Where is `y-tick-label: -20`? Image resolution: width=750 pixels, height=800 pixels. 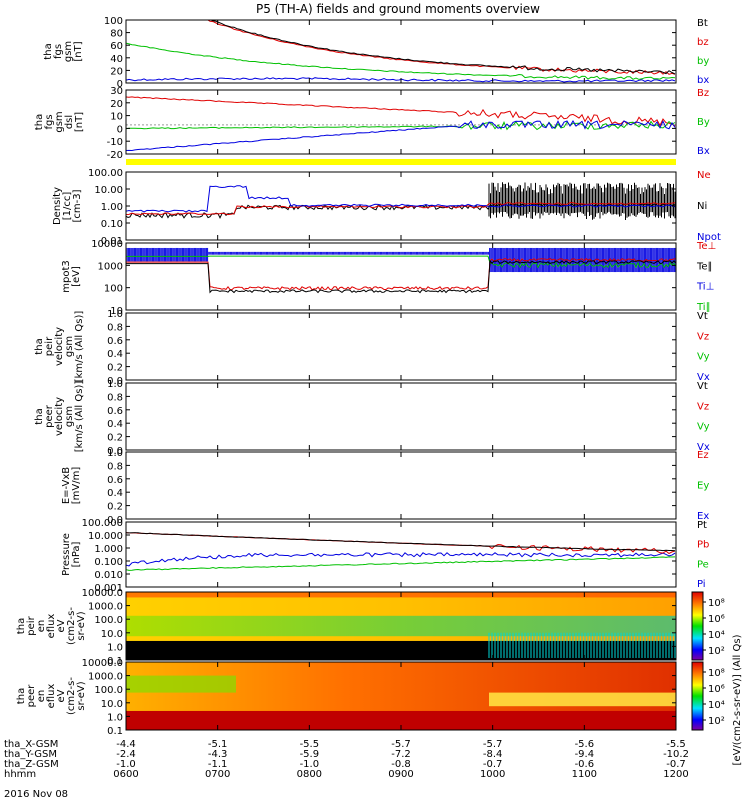
y-tick-label: -20 is located at coordinates (115, 155).